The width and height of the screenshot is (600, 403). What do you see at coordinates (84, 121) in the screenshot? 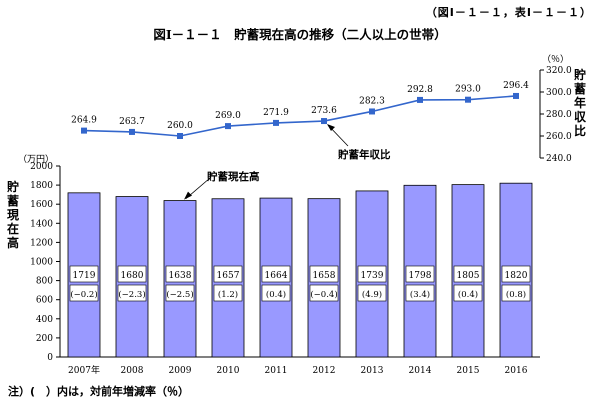
I see `line-value-label: 264.9` at bounding box center [84, 121].